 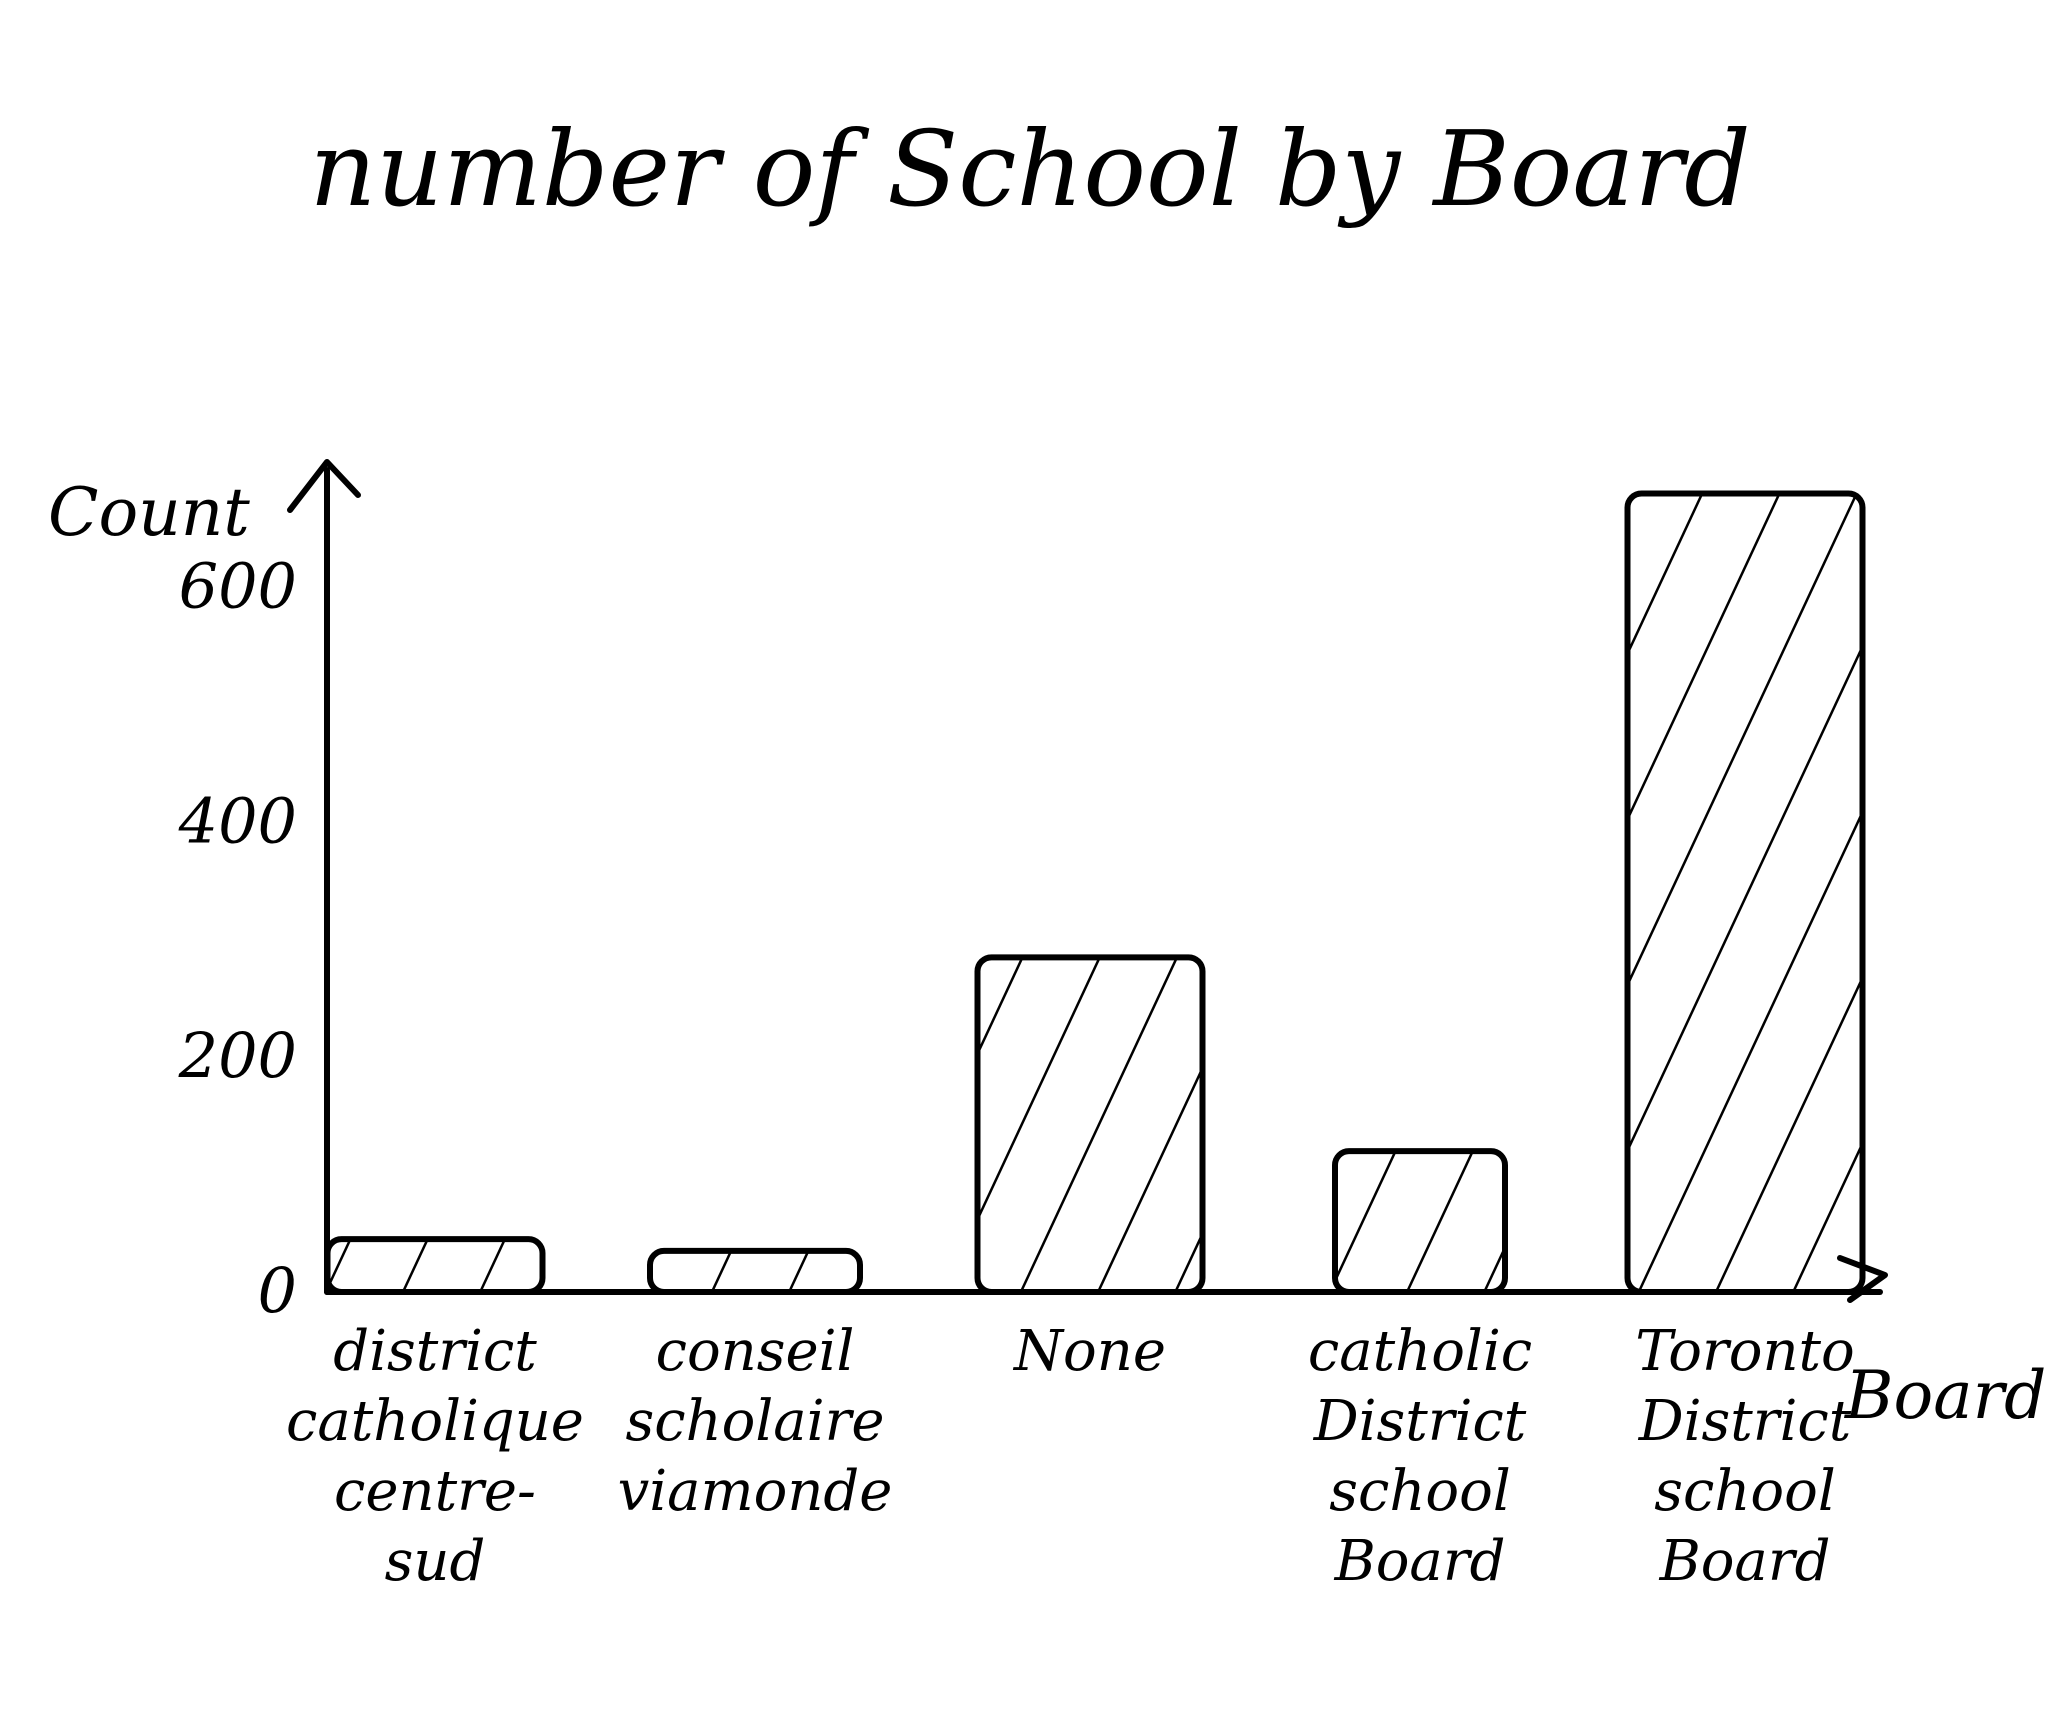 What do you see at coordinates (435, 1456) in the screenshot?
I see `category-label: district catholique centre-sud` at bounding box center [435, 1456].